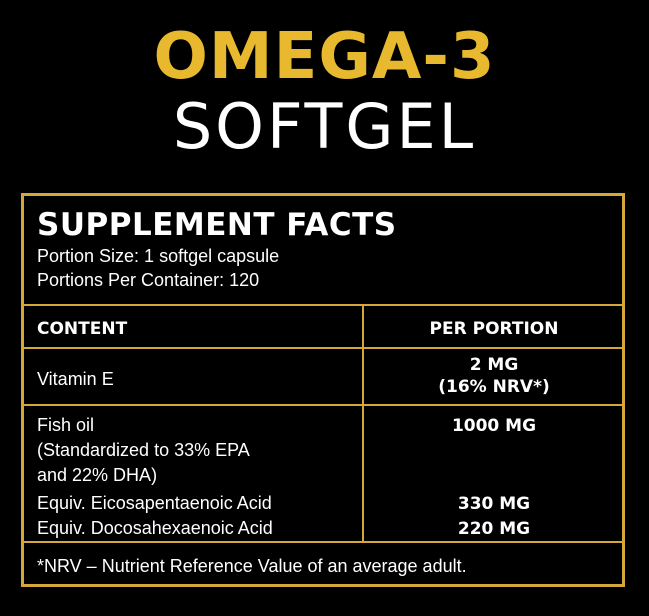 The image size is (649, 616). I want to click on facts-title: SUPPLEMENT FACTS, so click(217, 225).